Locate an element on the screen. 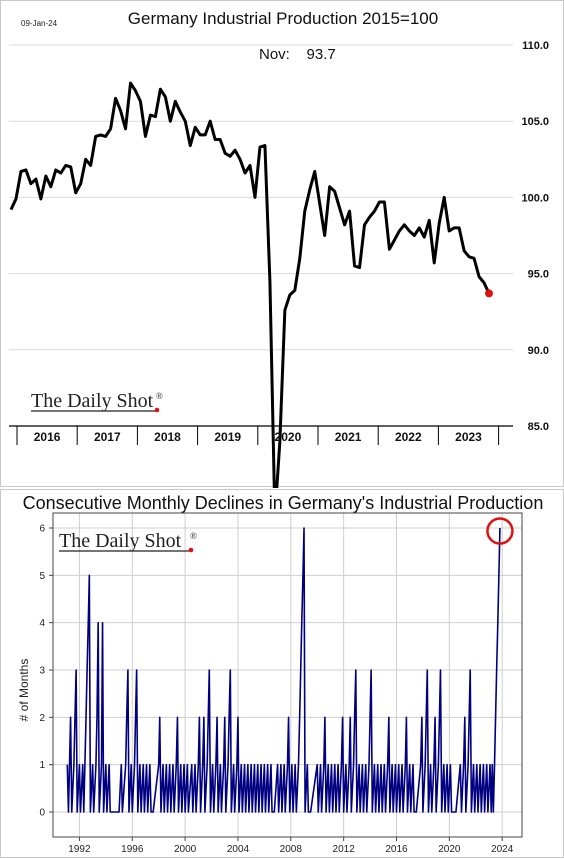 The height and width of the screenshot is (859, 564). y-tick-label: 90.0 is located at coordinates (538, 351).